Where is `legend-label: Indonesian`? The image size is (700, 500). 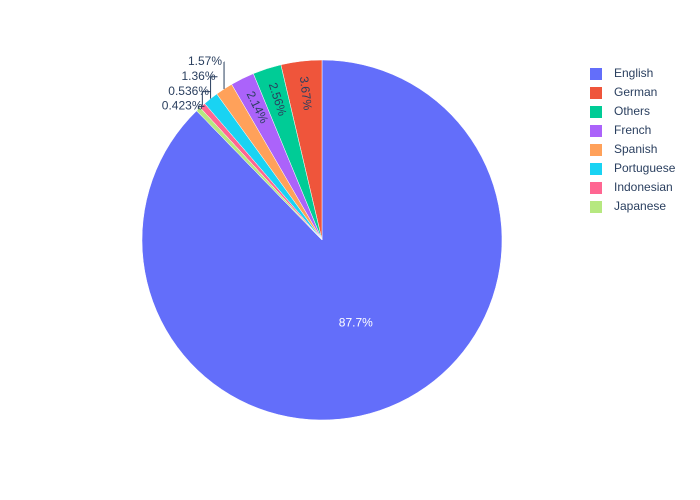 legend-label: Indonesian is located at coordinates (643, 187).